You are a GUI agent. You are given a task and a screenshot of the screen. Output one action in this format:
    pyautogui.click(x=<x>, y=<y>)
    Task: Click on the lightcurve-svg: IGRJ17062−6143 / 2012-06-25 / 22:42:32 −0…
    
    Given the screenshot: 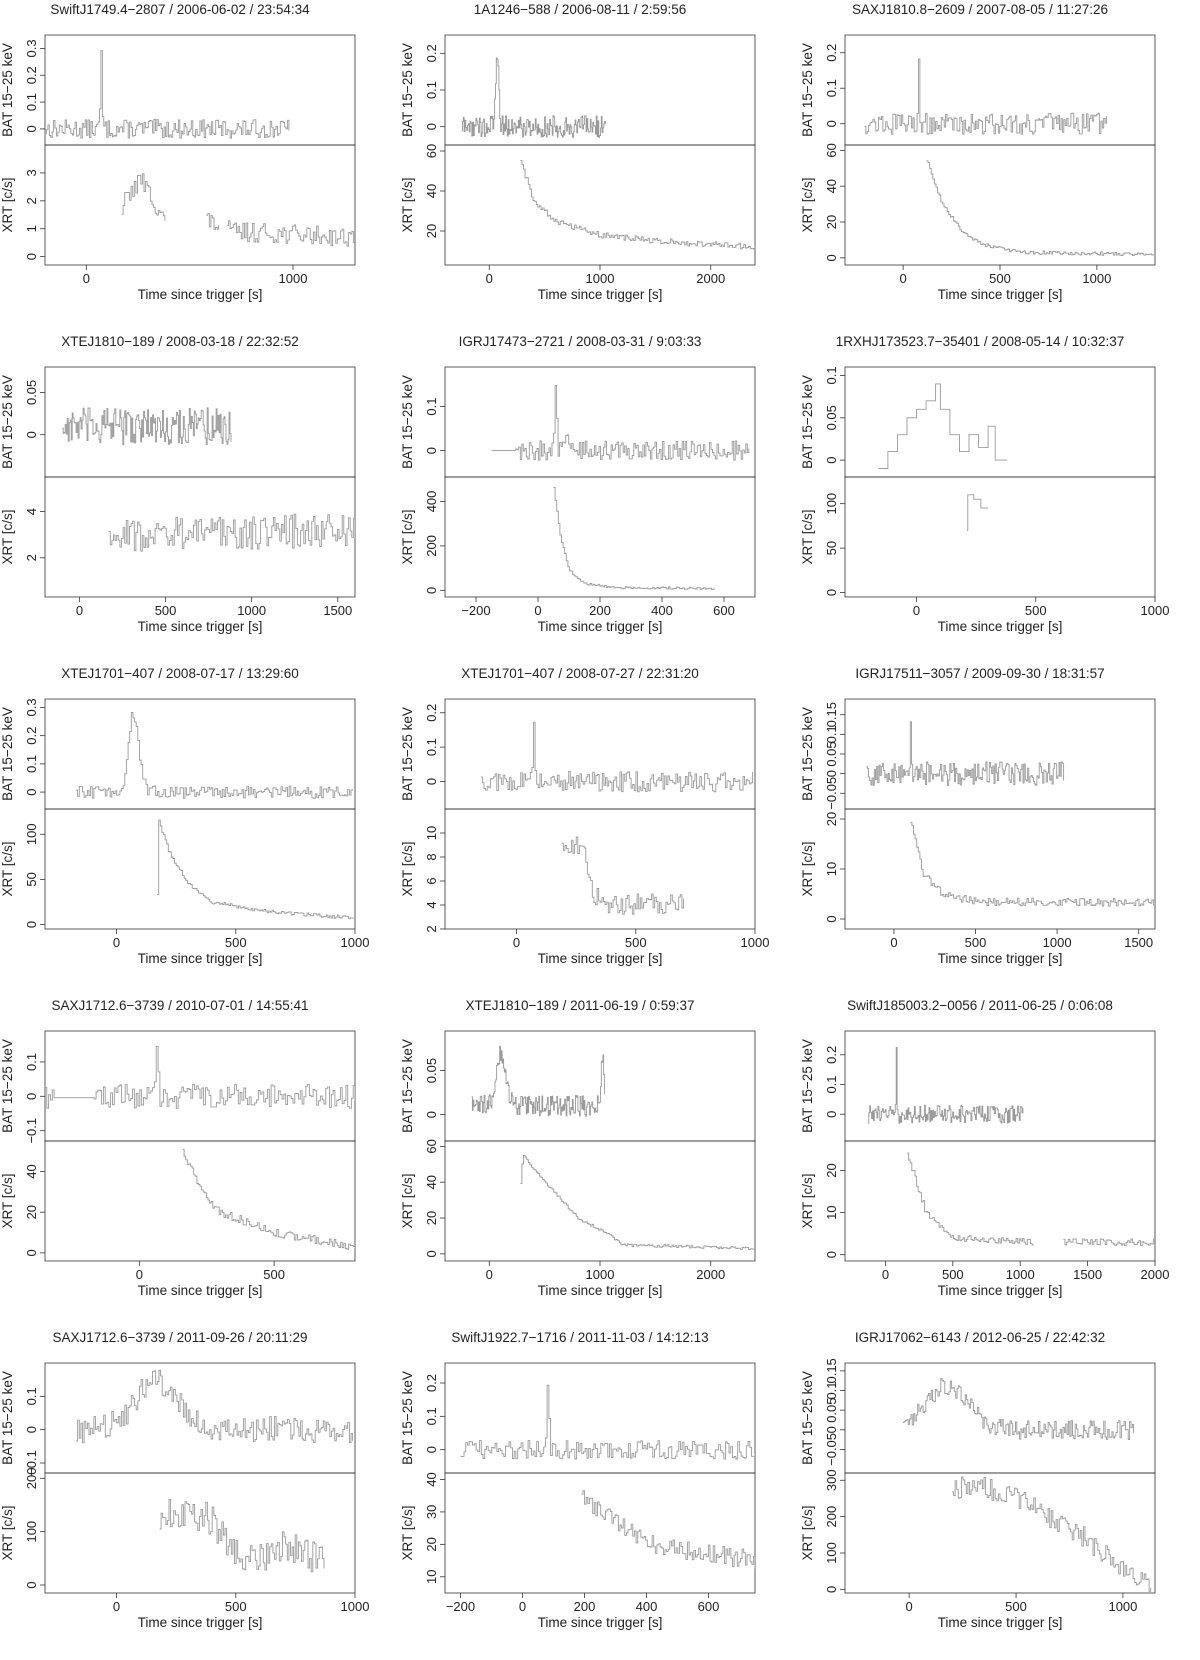 What is the action you would take?
    pyautogui.click(x=978, y=1480)
    